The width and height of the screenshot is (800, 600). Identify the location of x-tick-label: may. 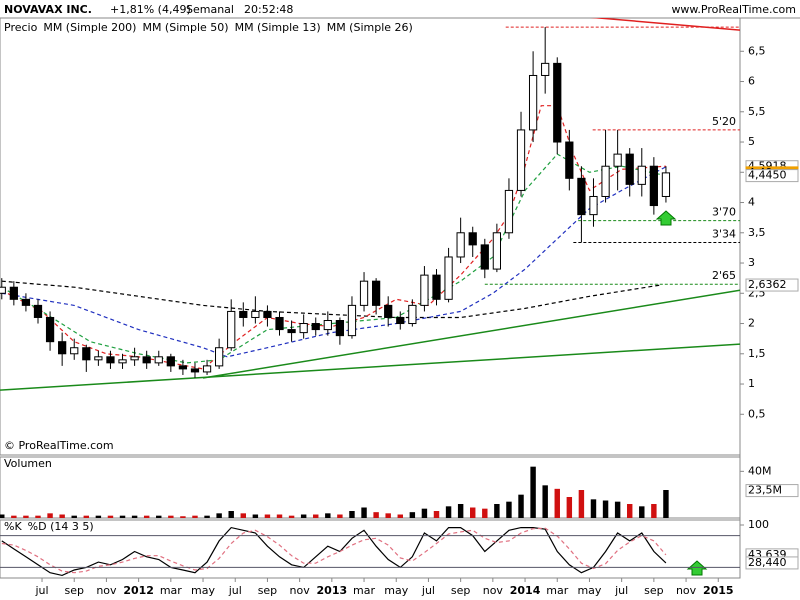
(203, 590).